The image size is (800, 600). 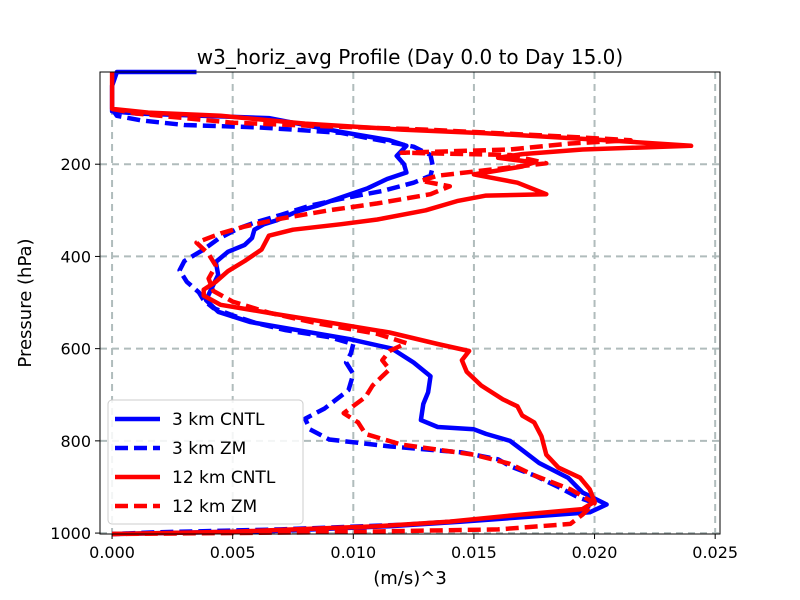 What do you see at coordinates (214, 507) in the screenshot?
I see `legend-label-12-km-zm: 12 km ZM` at bounding box center [214, 507].